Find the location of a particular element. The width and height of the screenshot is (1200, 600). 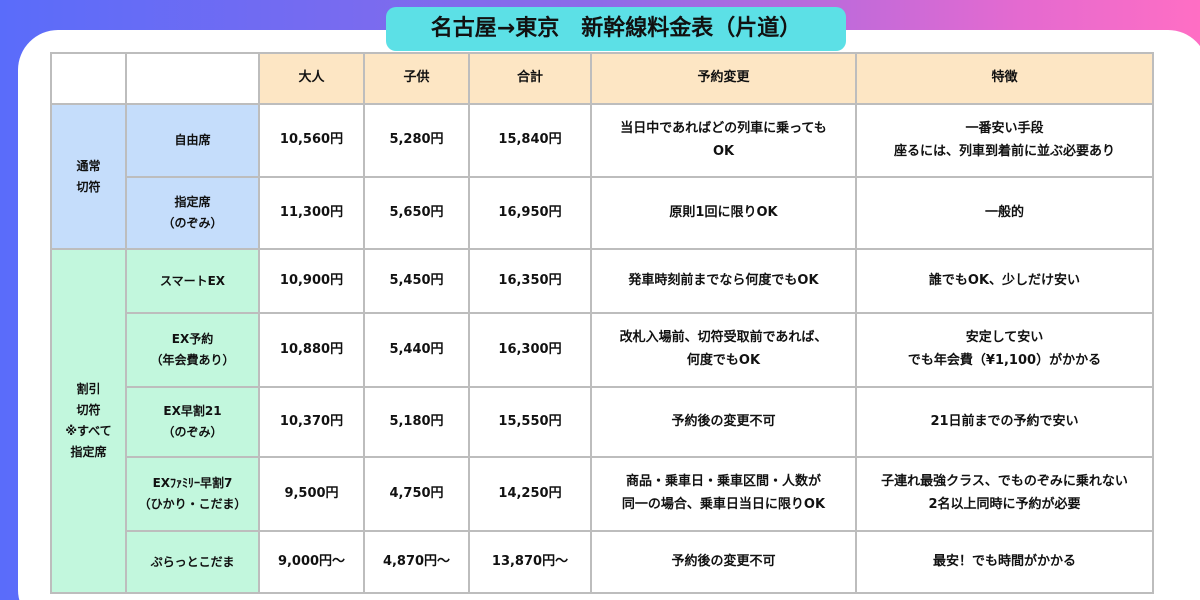

feature: 子連れ最強クラス、でものぞみに乗れない 2名以上同時に予約が必要 is located at coordinates (1004, 494).